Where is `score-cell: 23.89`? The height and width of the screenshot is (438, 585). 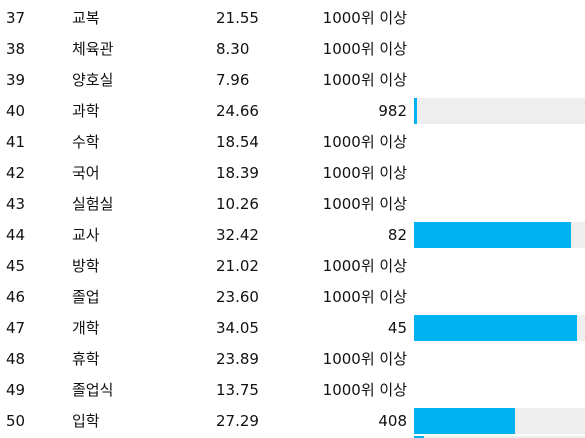 score-cell: 23.89 is located at coordinates (237, 359).